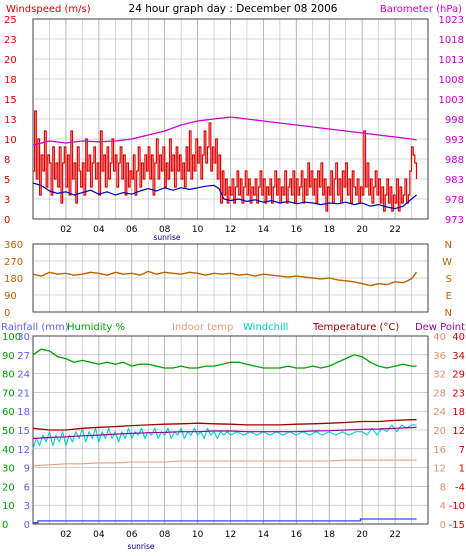 The height and width of the screenshot is (556, 466). Describe the element at coordinates (8, 469) in the screenshot. I see `humidity-tick: 30` at that location.